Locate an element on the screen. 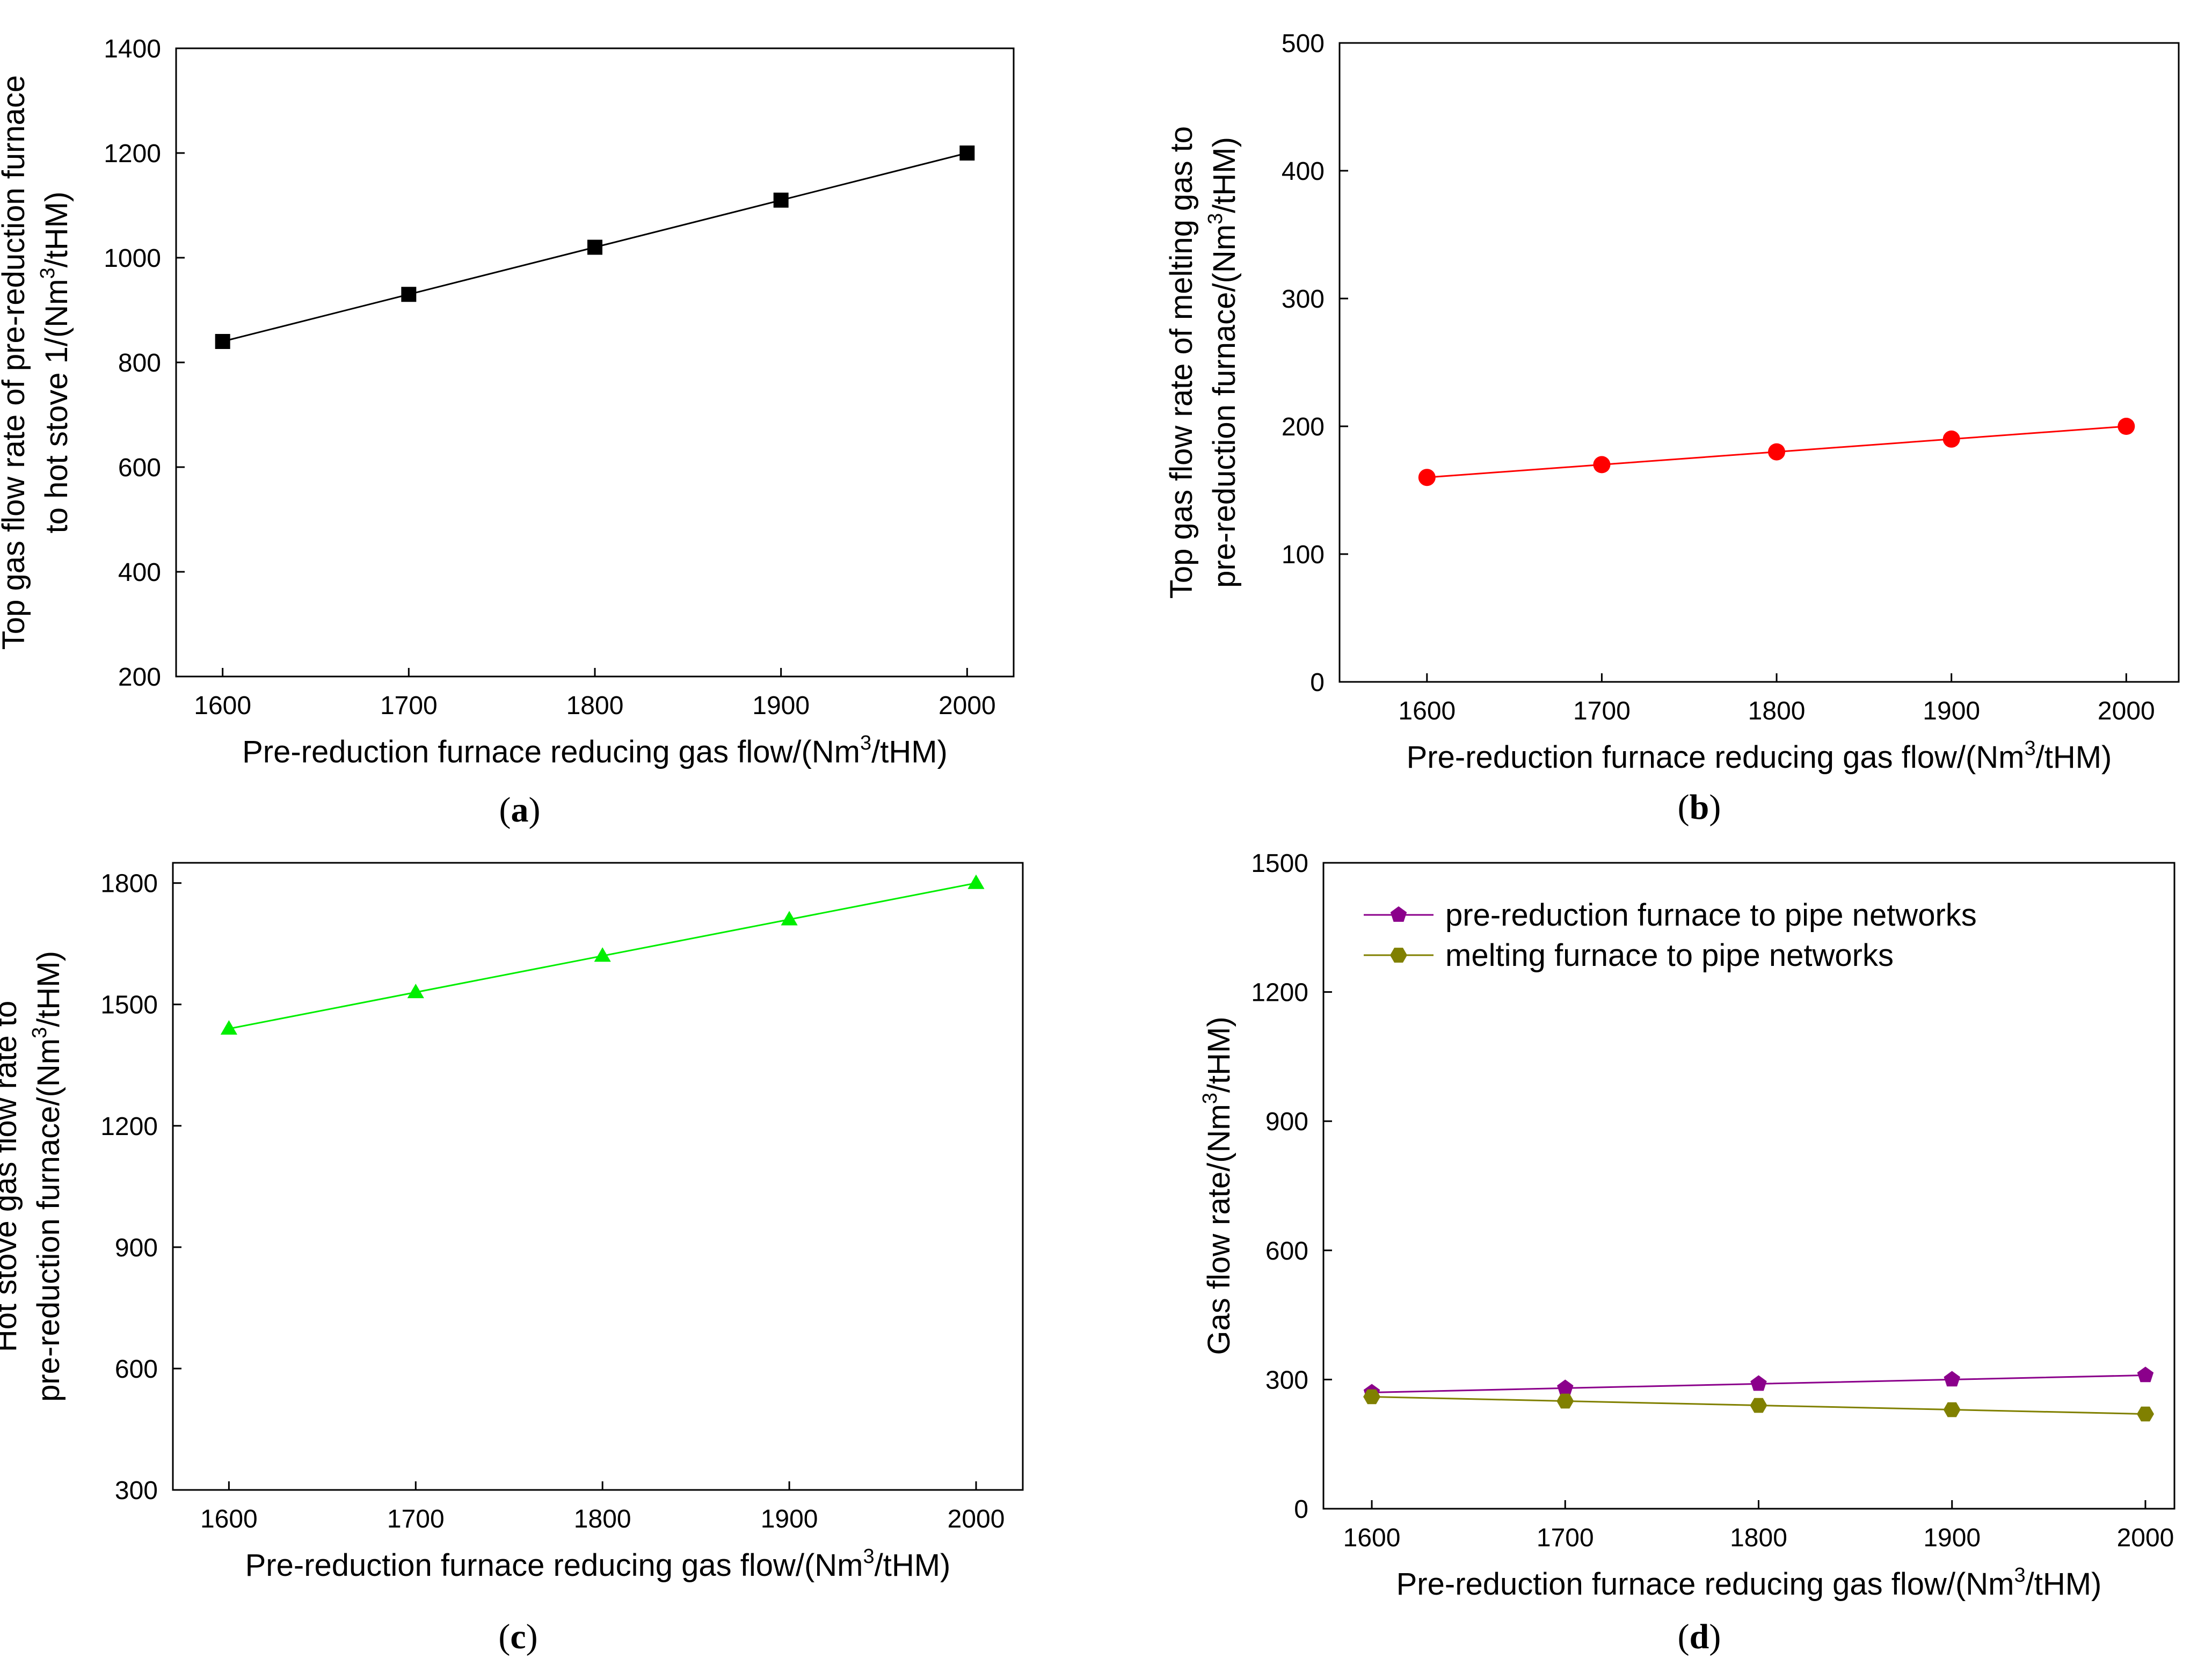 The width and height of the screenshot is (2212, 1680). y-axis-label-text: Gas flow rate/(Nm is located at coordinates (1219, 1229).